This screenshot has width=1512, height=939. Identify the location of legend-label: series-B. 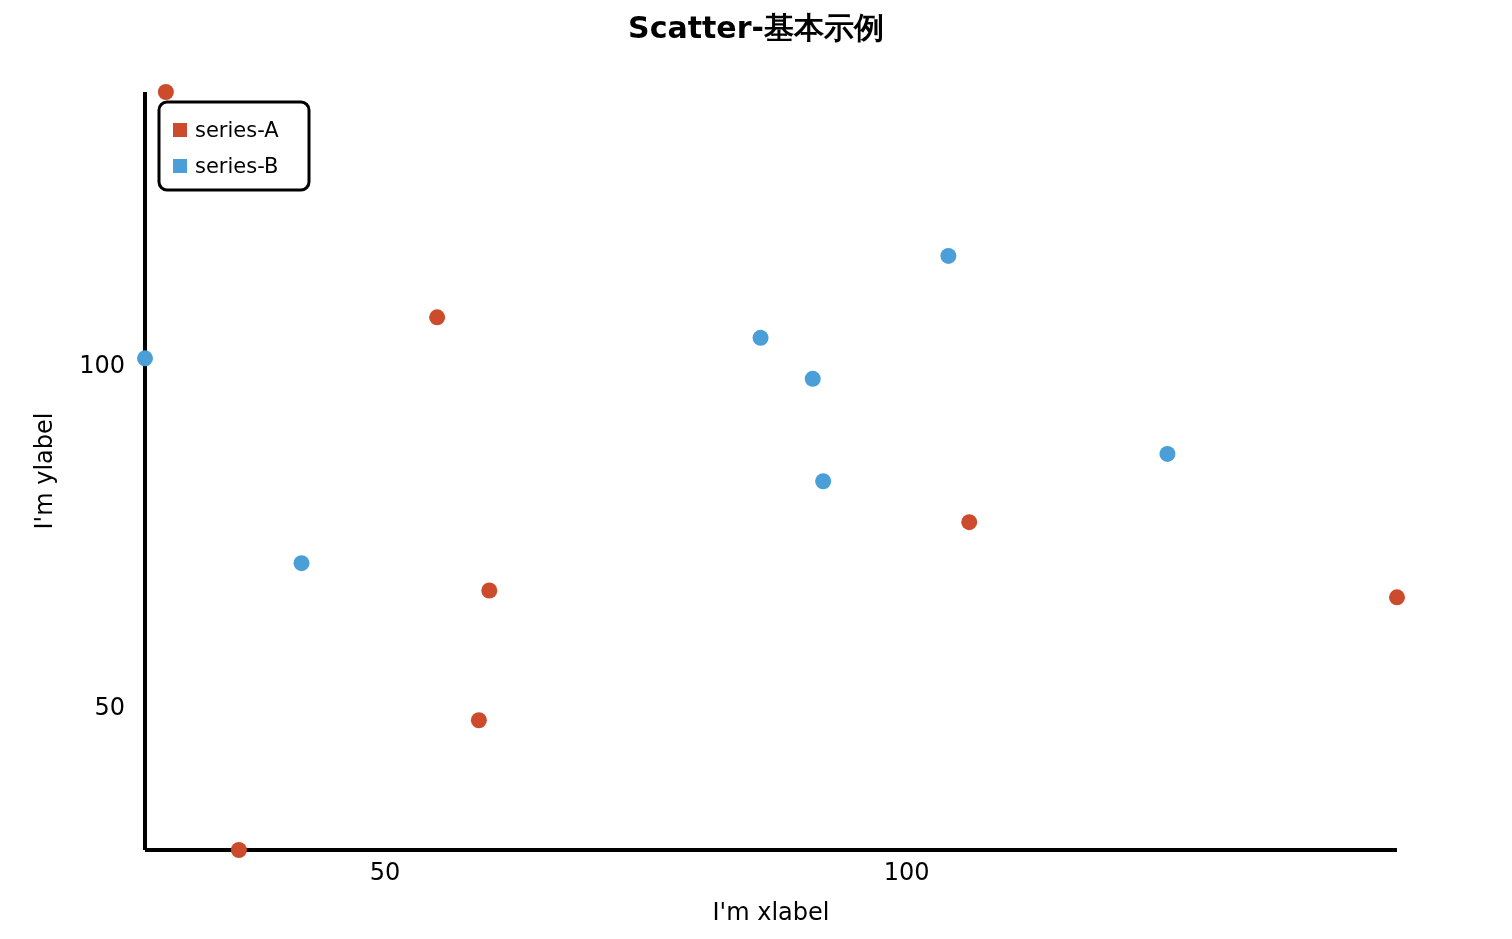
(237, 166).